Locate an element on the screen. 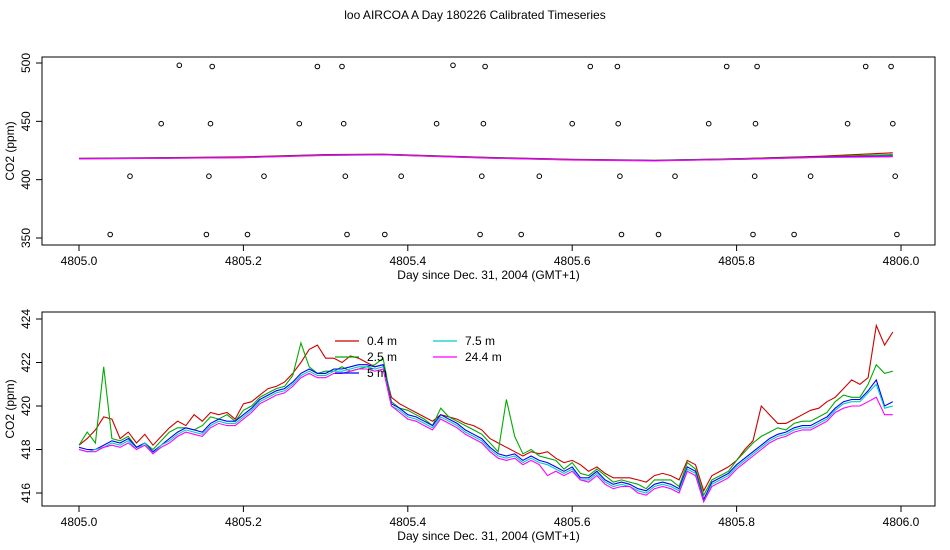  panel-top-xtick-label: 4805.6 is located at coordinates (572, 261).